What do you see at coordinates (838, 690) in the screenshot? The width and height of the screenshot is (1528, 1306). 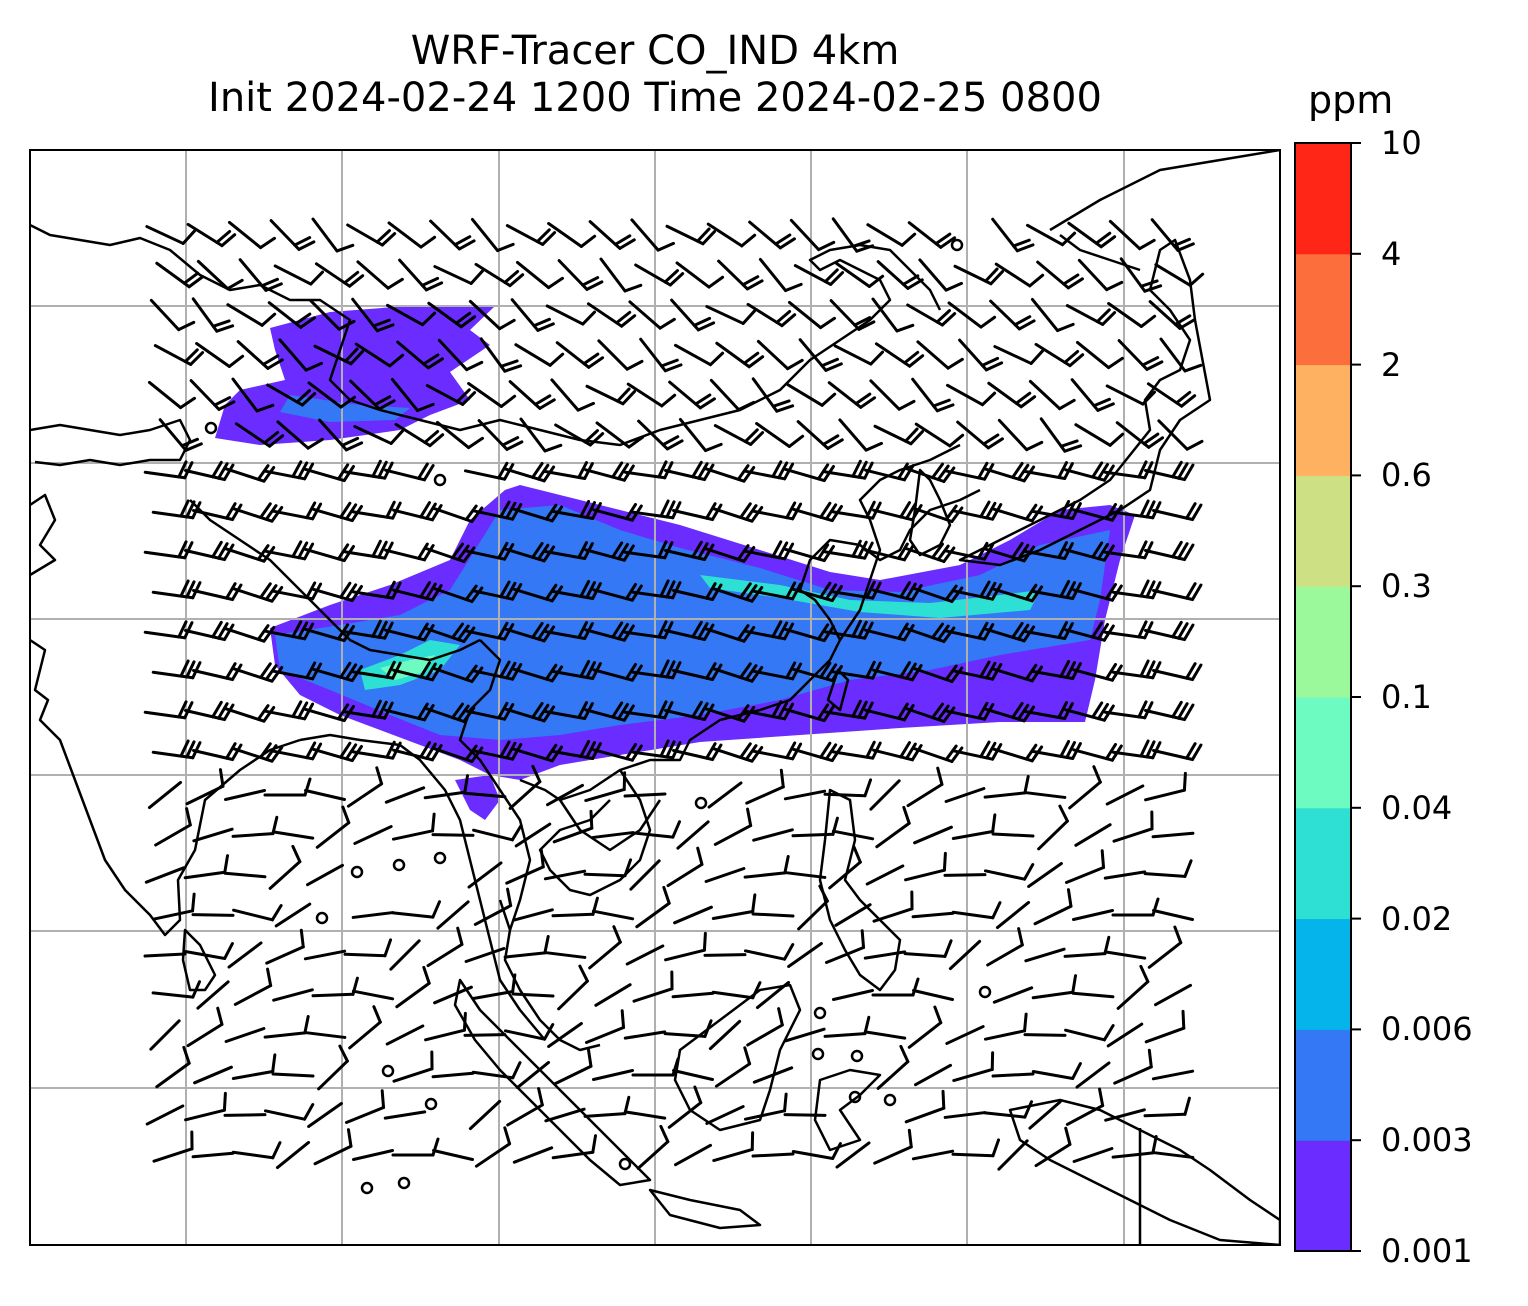 I see `coastline-taiwan` at bounding box center [838, 690].